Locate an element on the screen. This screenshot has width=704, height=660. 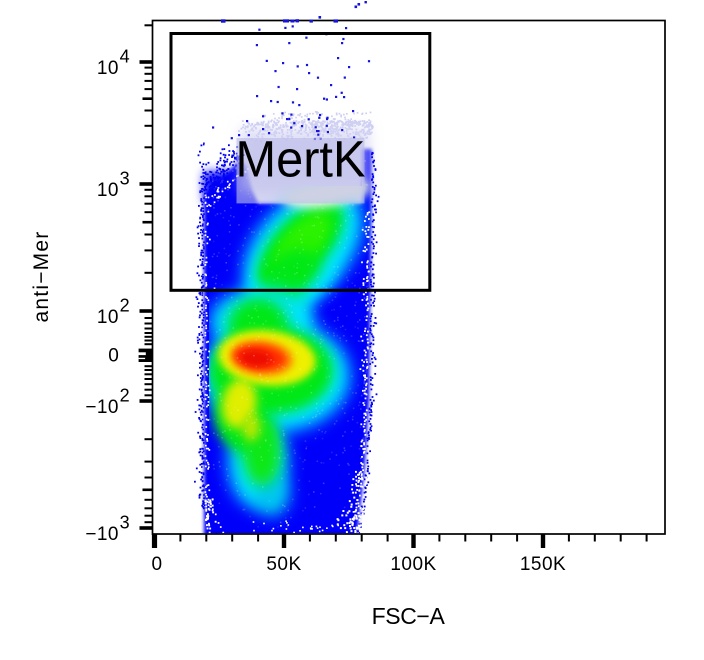
svg-text: 4 is located at coordinates (125, 57).